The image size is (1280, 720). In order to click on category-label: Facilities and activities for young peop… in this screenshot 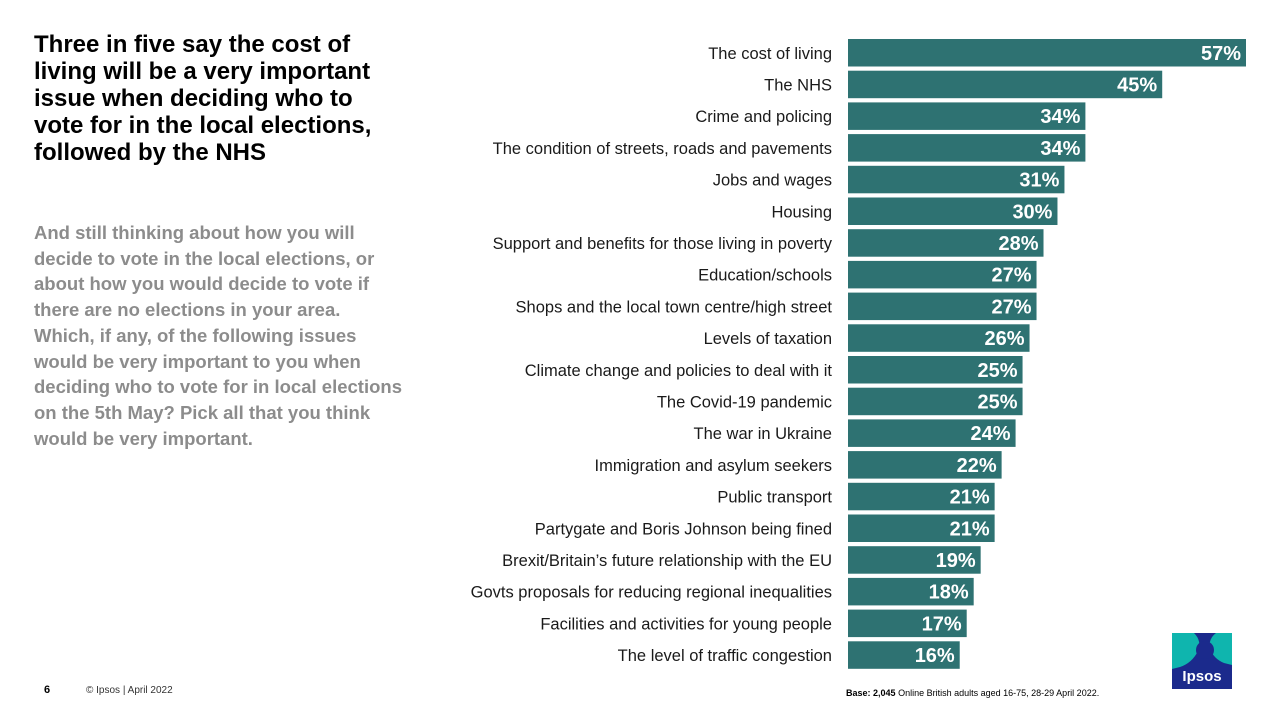, I will do `click(686, 624)`.